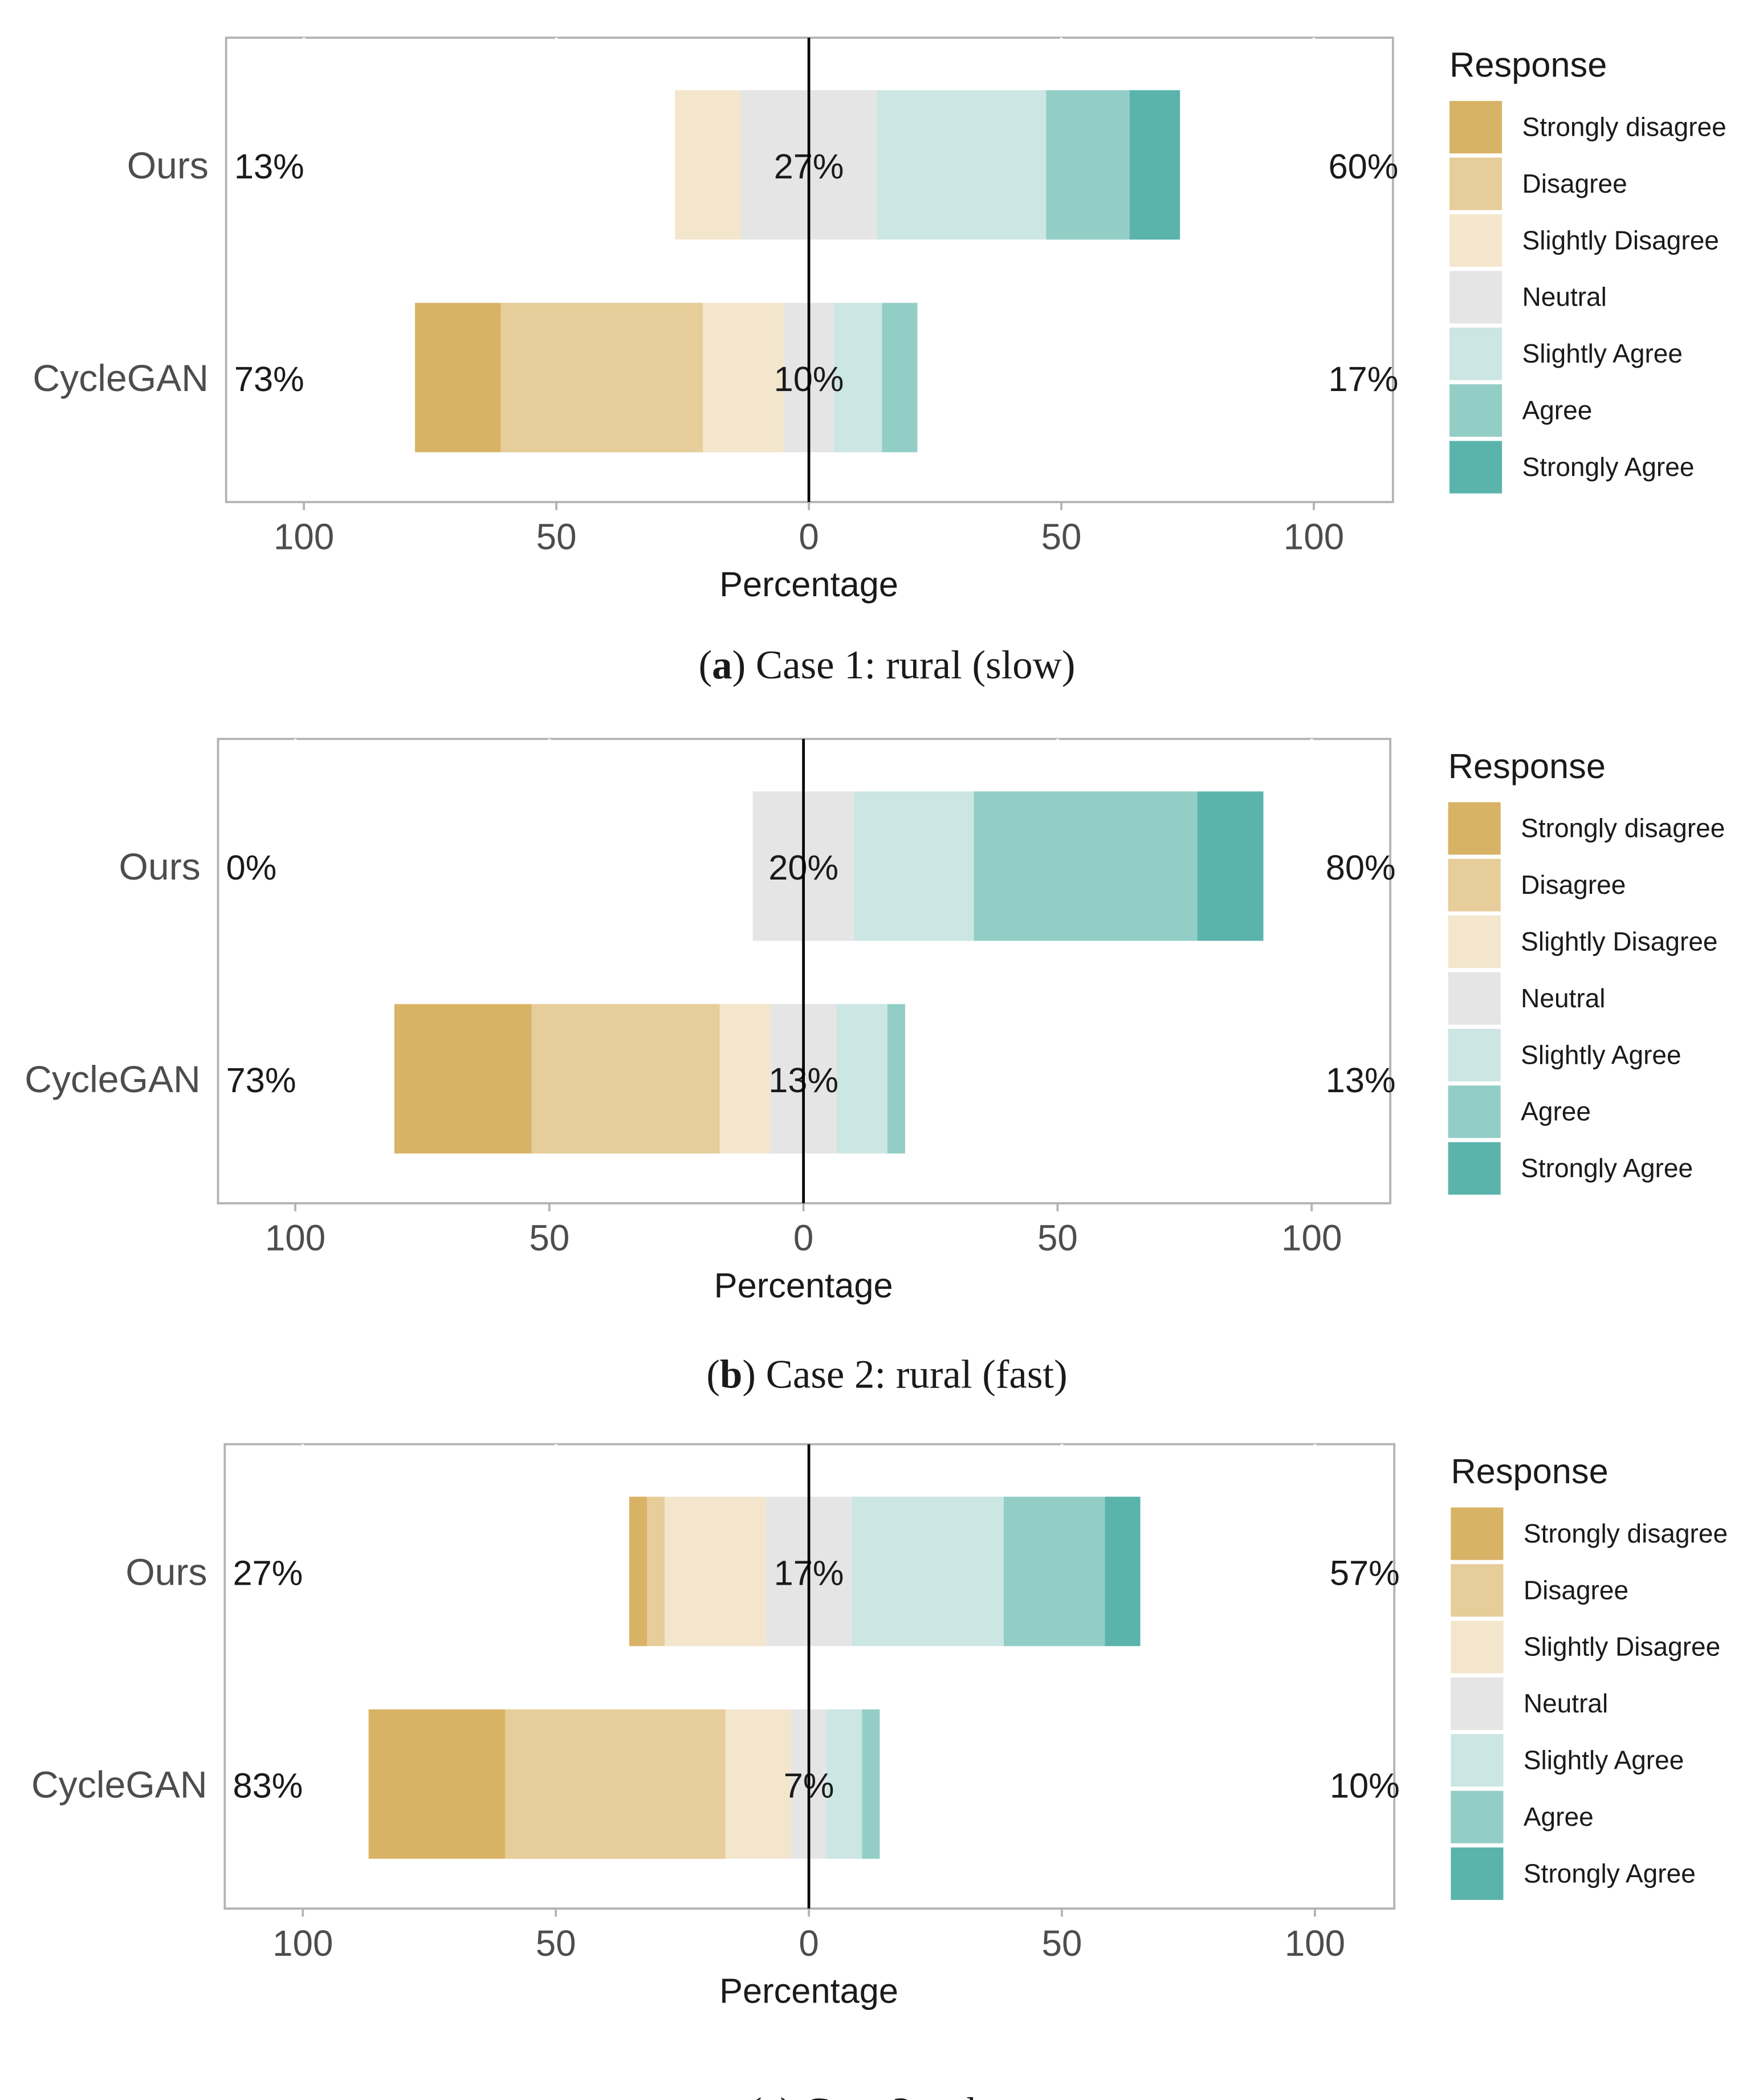  I want to click on right-percent-label: 57%, so click(1365, 1573).